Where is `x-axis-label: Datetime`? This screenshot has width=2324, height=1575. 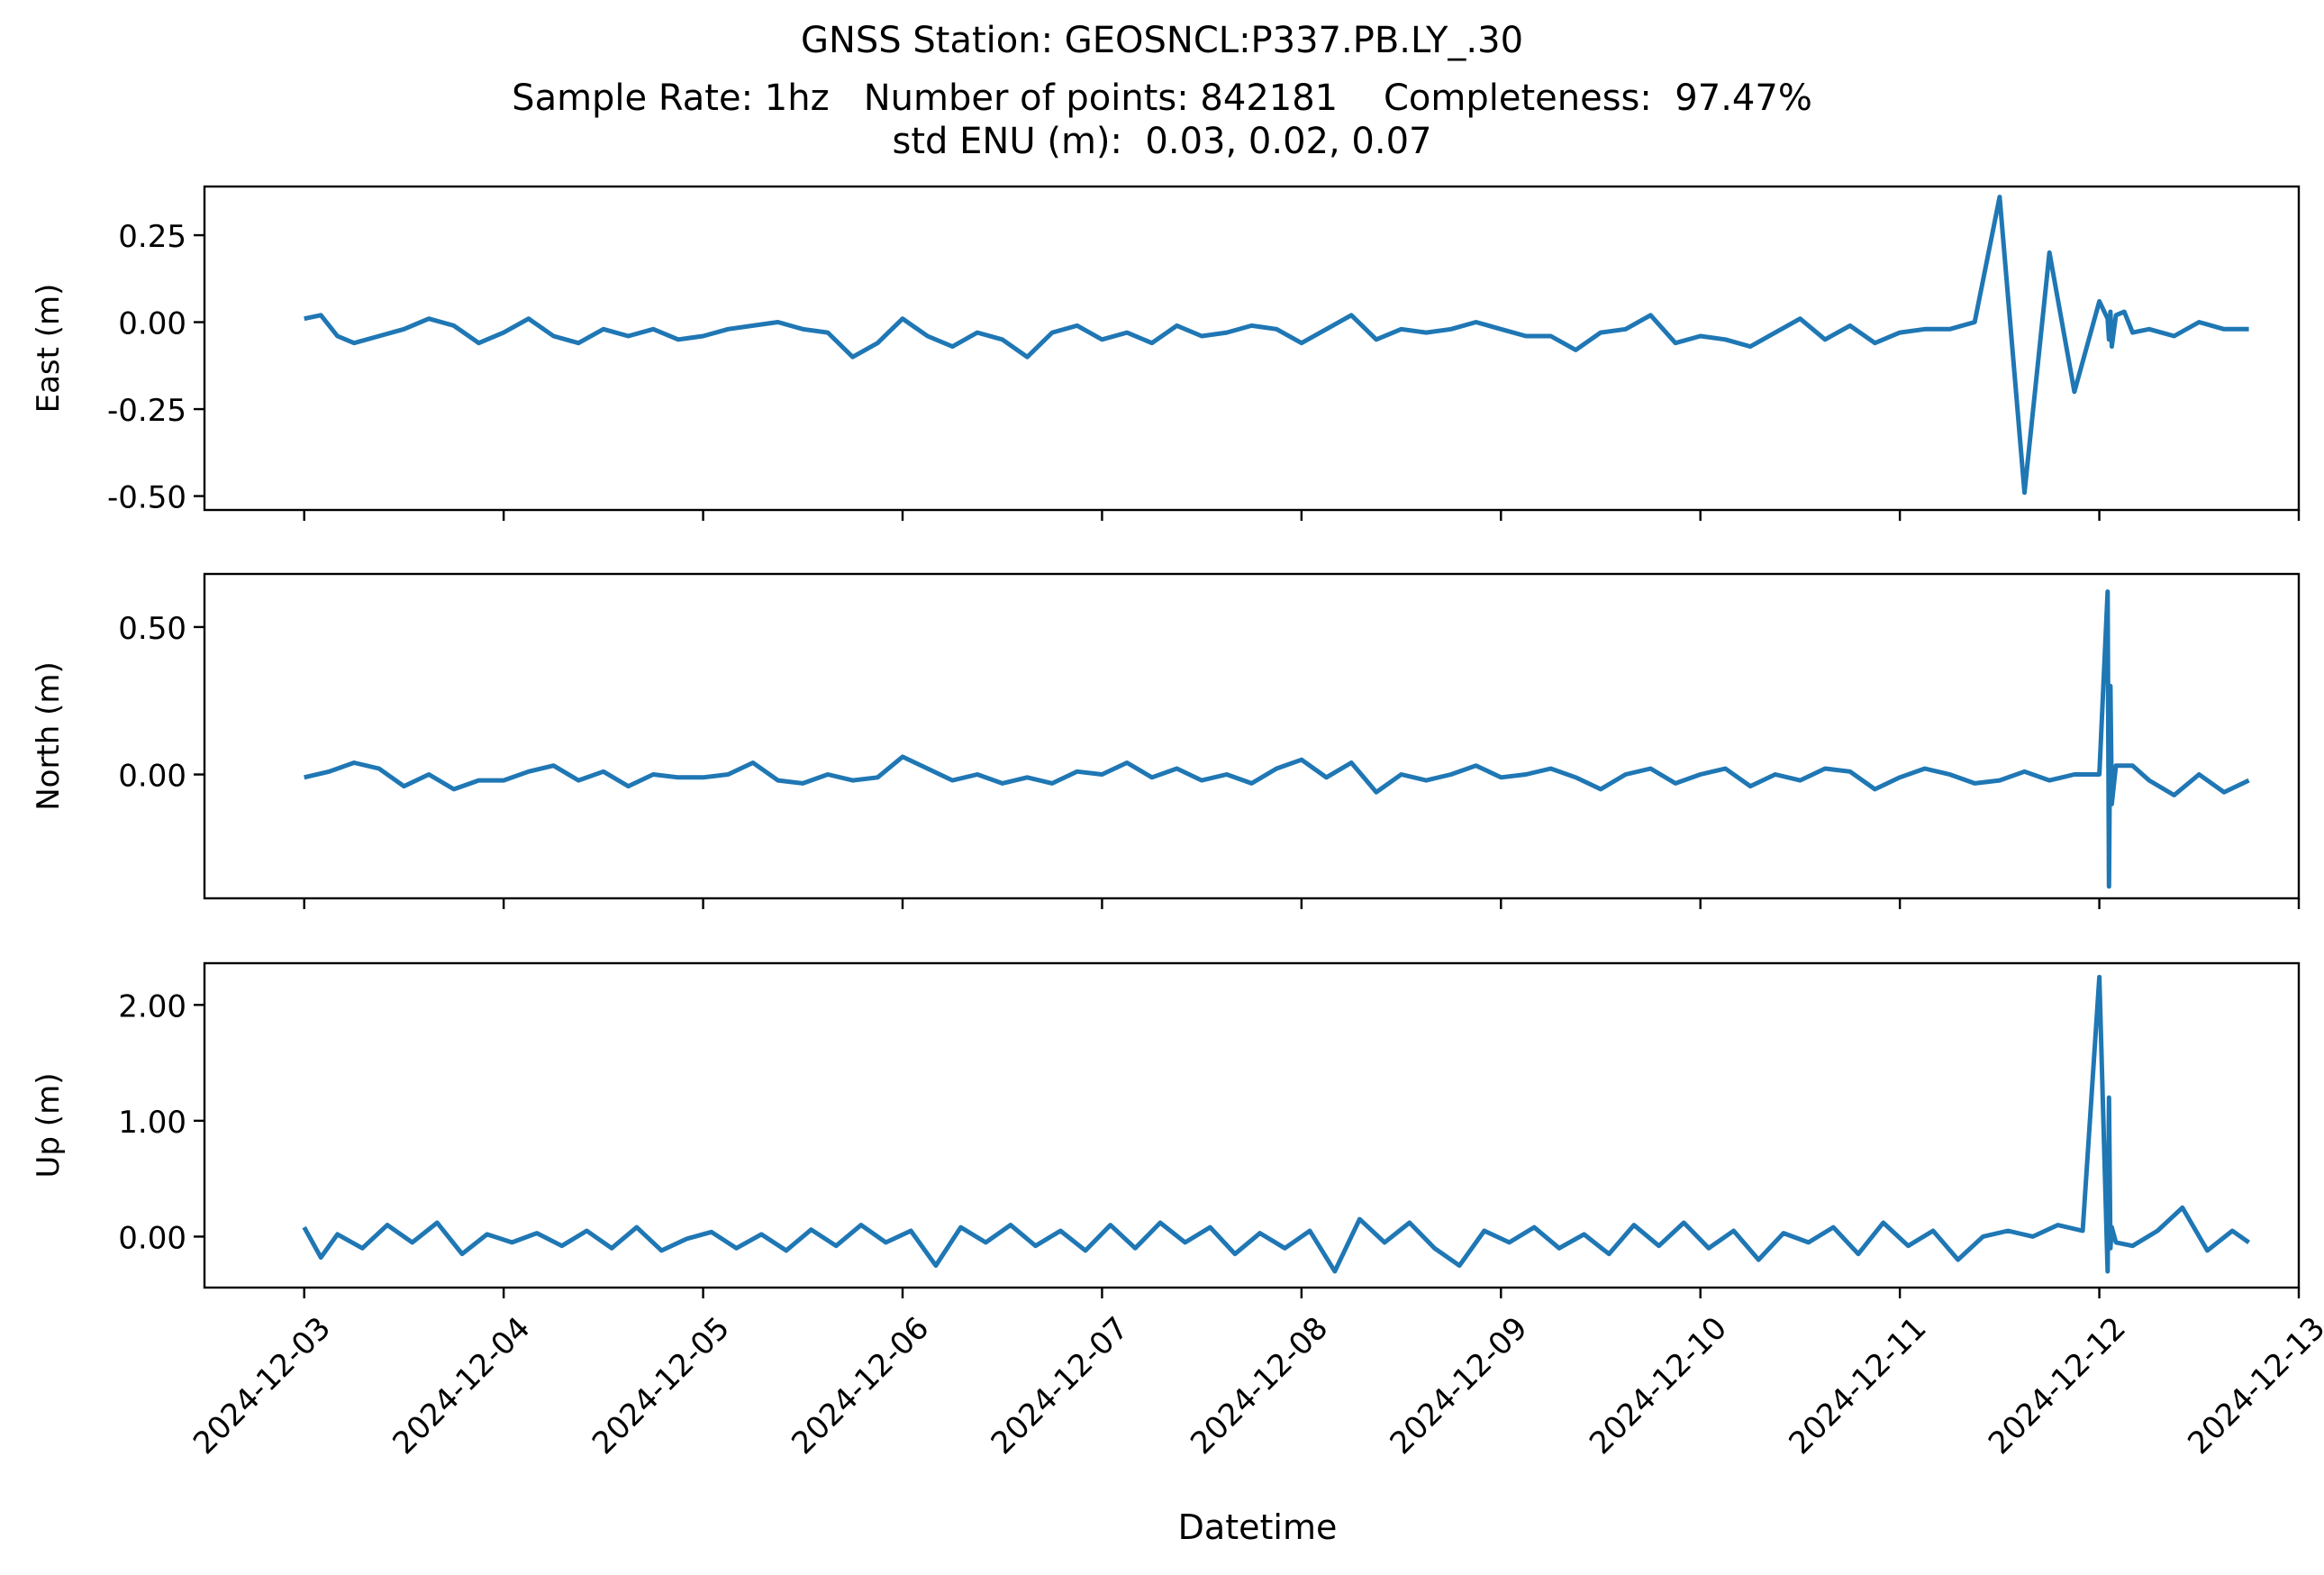 x-axis-label: Datetime is located at coordinates (1258, 1527).